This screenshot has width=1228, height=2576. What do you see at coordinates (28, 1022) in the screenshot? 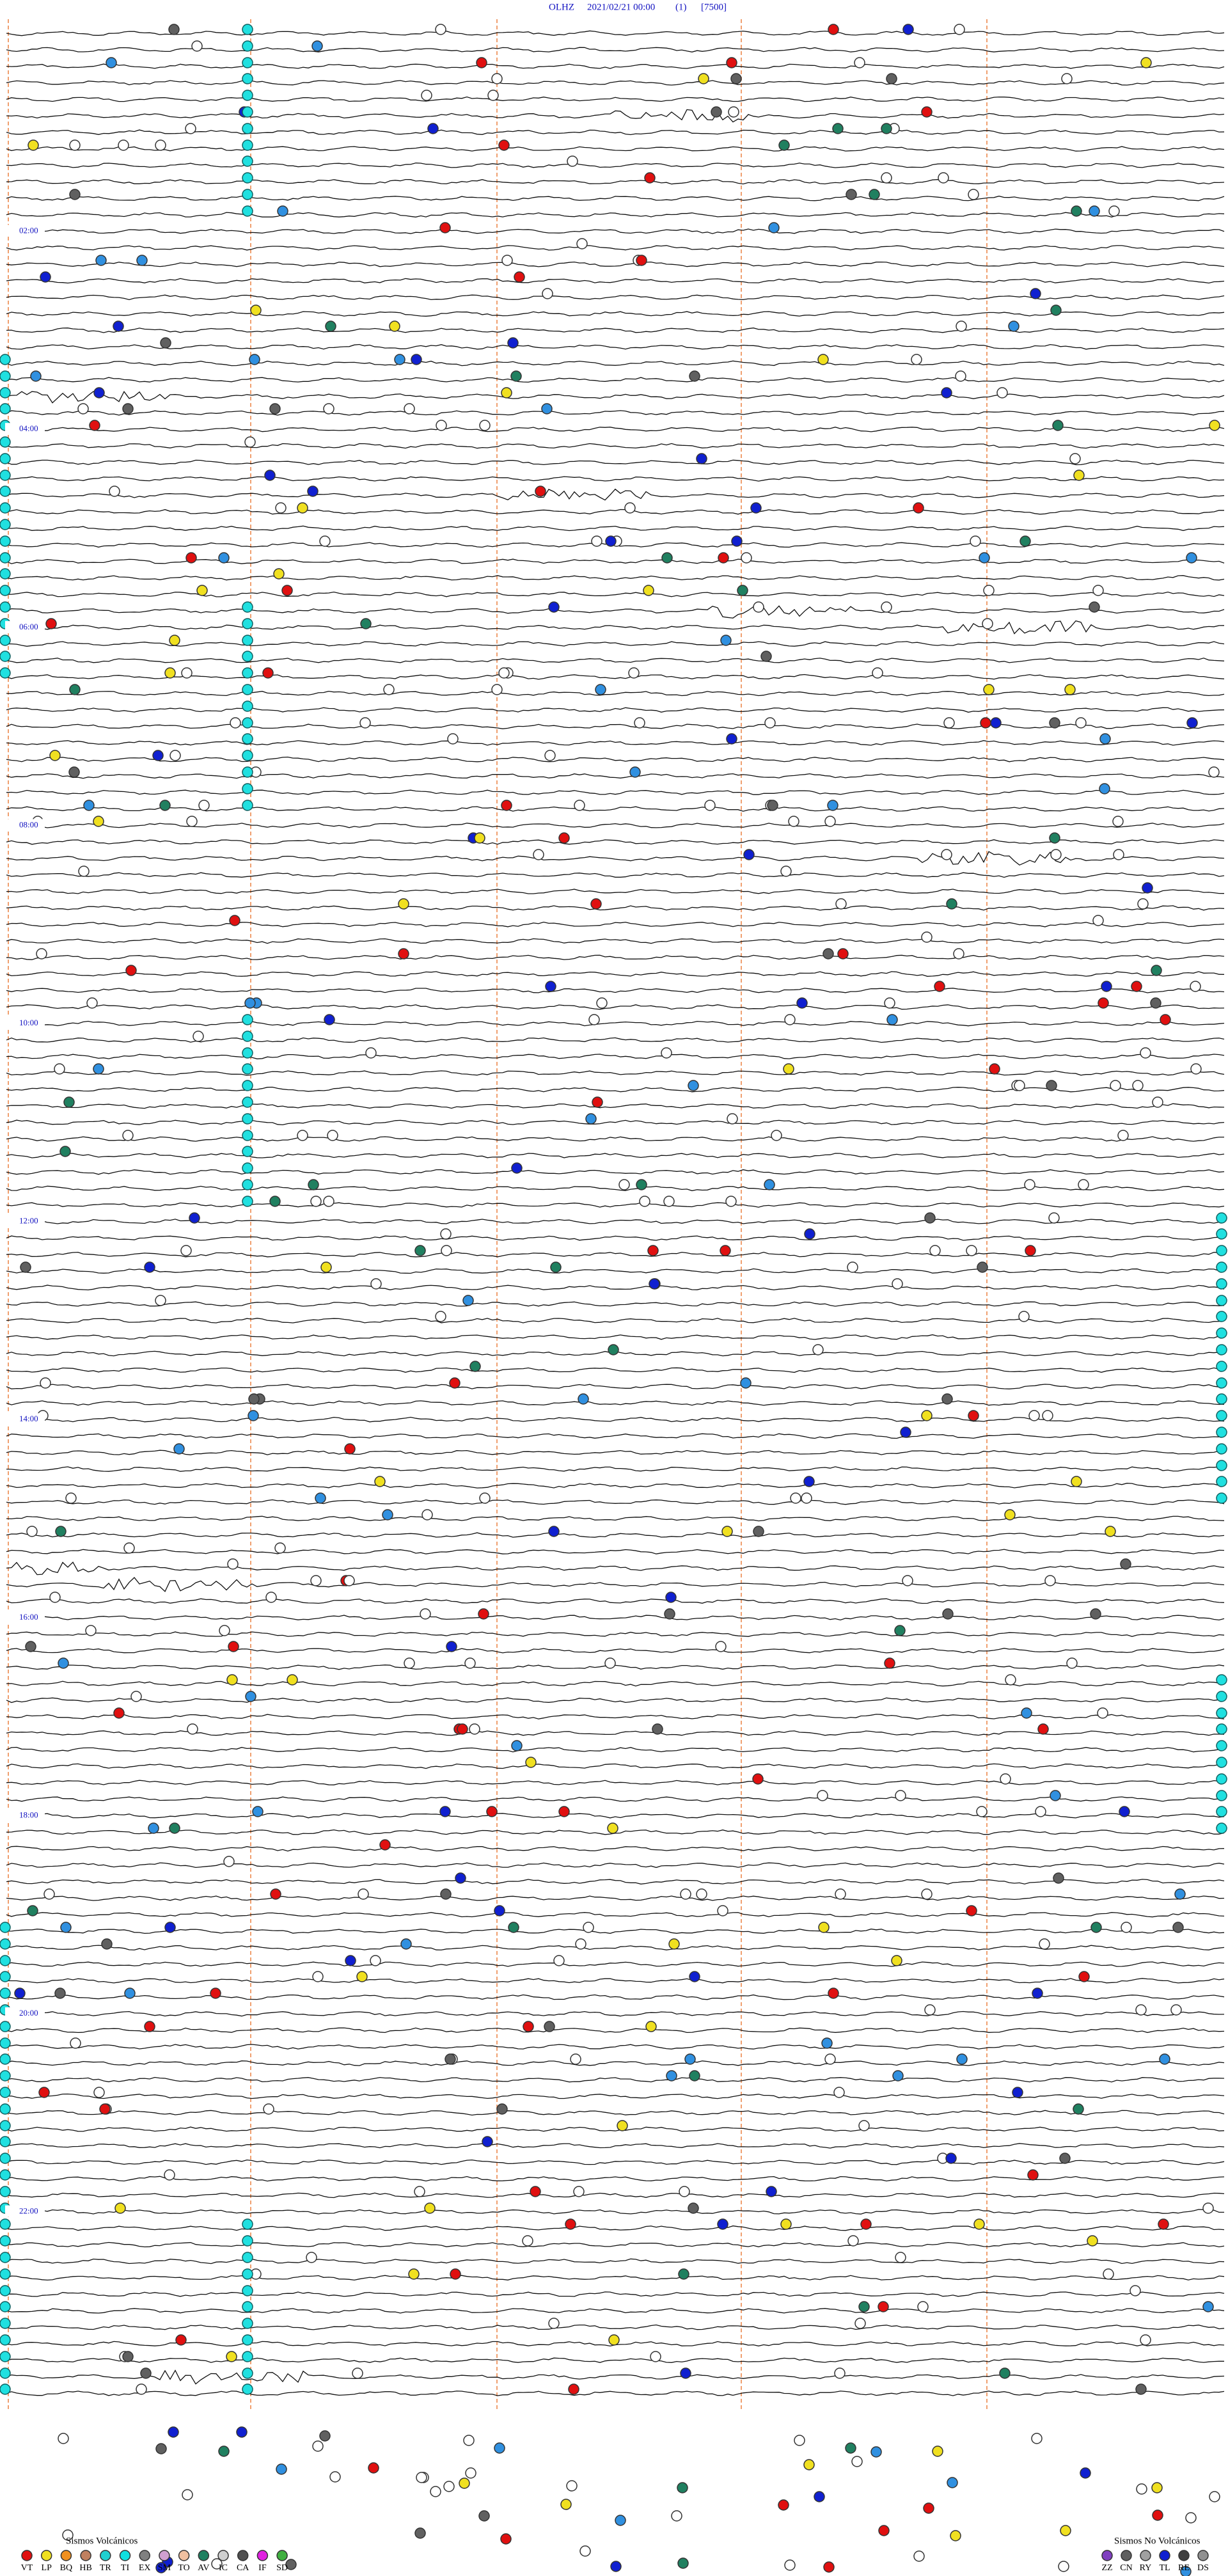
I see `hour-label: 10:00` at bounding box center [28, 1022].